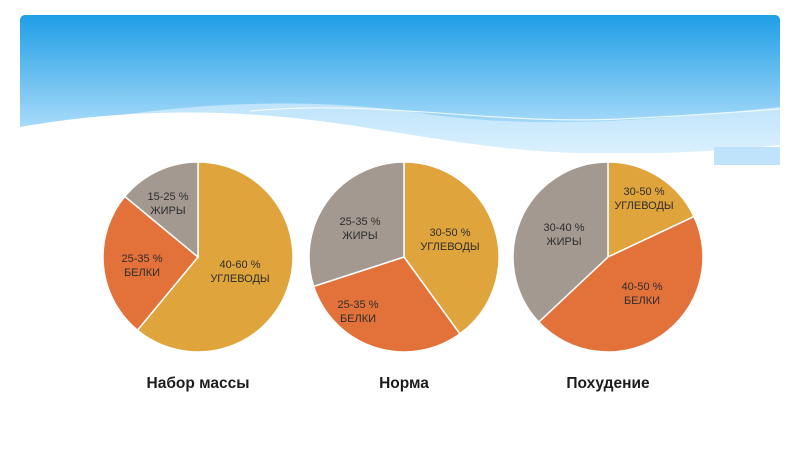 Image resolution: width=800 pixels, height=450 pixels. What do you see at coordinates (642, 287) in the screenshot?
I see `slice-range-label: 40-50 %` at bounding box center [642, 287].